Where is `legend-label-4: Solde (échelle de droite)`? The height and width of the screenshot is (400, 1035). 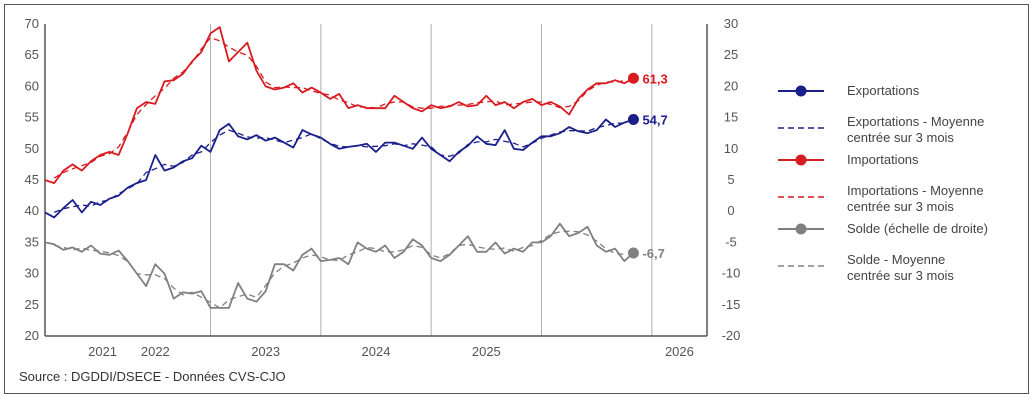 legend-label-4: Solde (échelle de droite) is located at coordinates (917, 228).